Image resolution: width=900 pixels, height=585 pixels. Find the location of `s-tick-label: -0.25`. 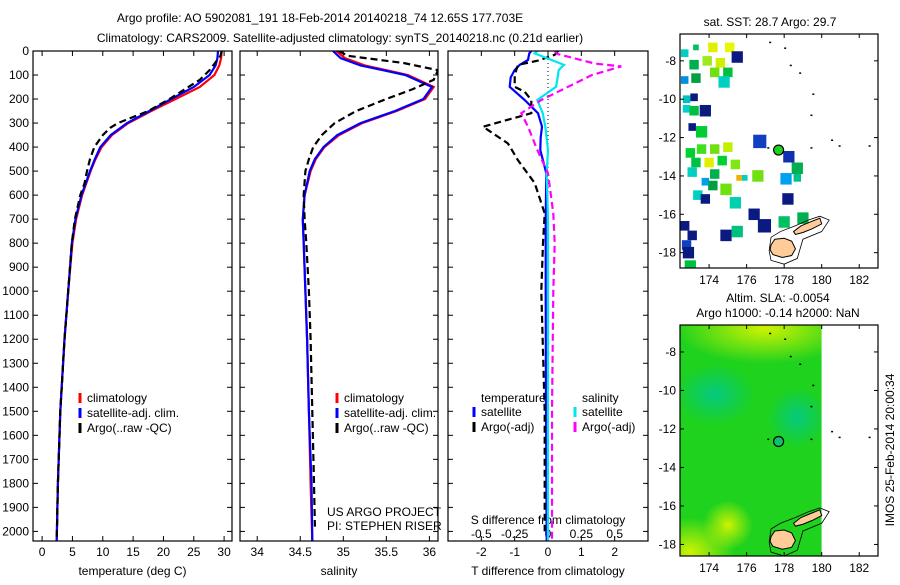

s-tick-label: -0.25 is located at coordinates (515, 534).